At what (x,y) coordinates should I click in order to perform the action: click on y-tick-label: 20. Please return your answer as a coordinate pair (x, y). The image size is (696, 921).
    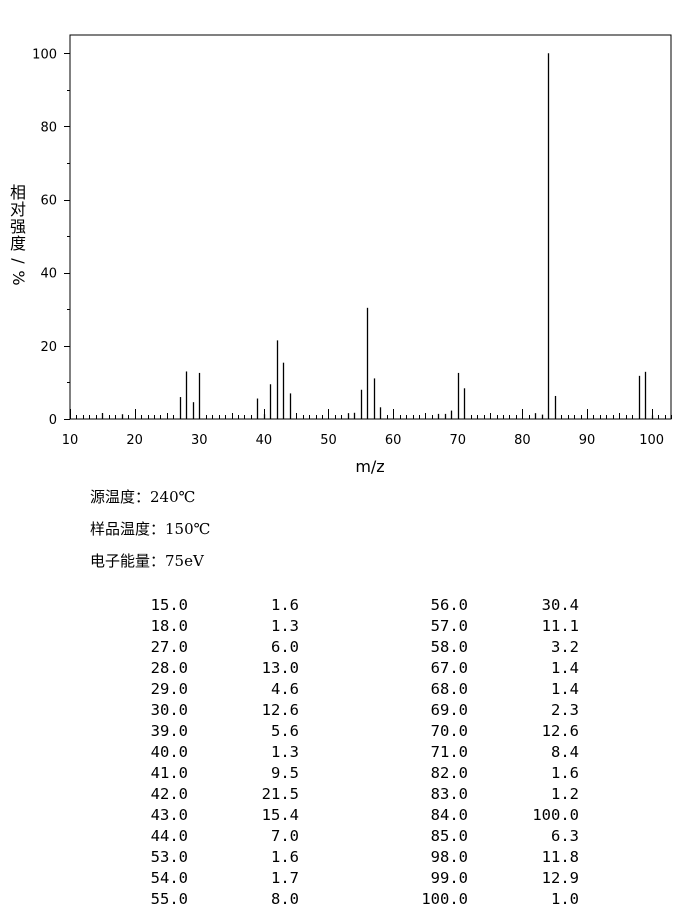
    Looking at the image, I should click on (48, 347).